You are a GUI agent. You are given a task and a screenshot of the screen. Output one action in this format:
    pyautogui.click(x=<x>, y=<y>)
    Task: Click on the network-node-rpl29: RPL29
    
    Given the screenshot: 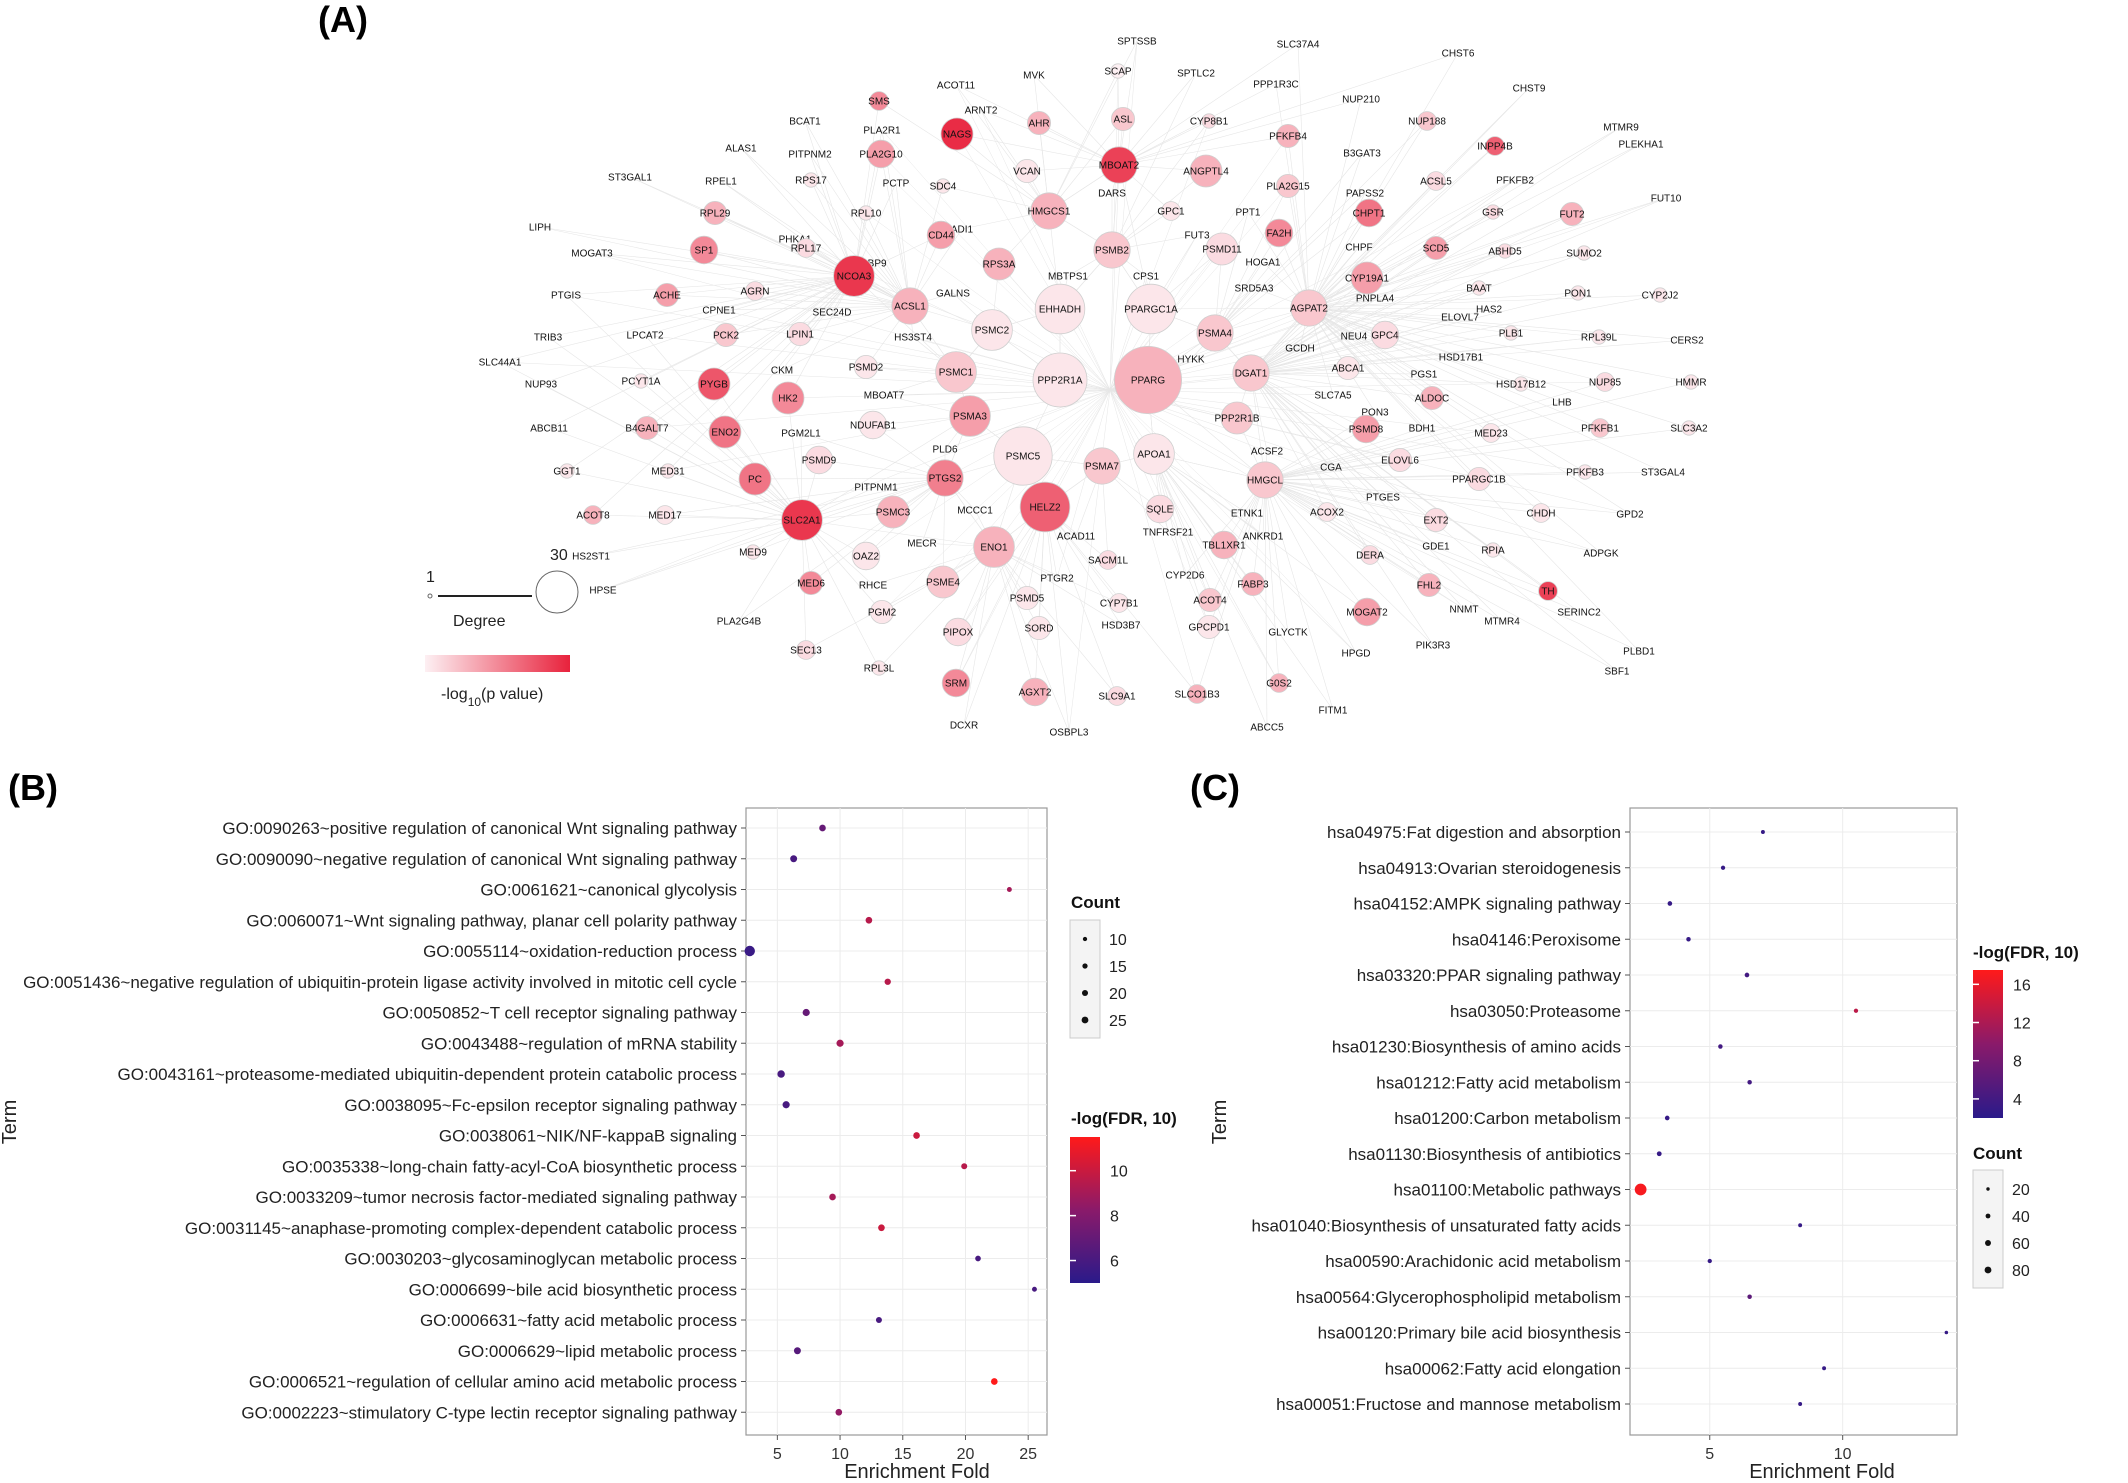 What is the action you would take?
    pyautogui.click(x=715, y=212)
    